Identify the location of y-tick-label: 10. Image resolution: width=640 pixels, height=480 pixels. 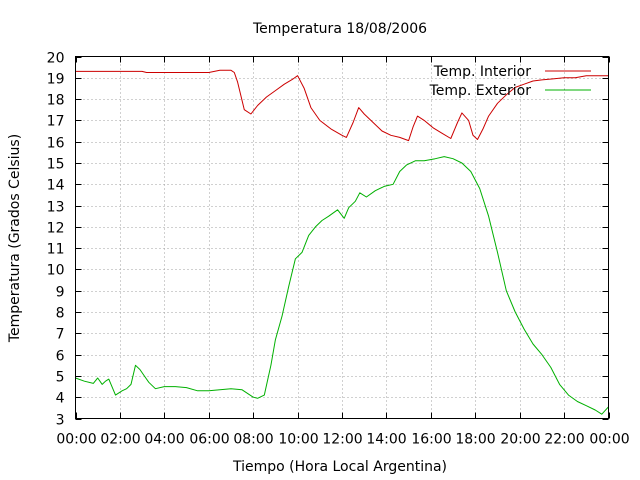
(56, 271).